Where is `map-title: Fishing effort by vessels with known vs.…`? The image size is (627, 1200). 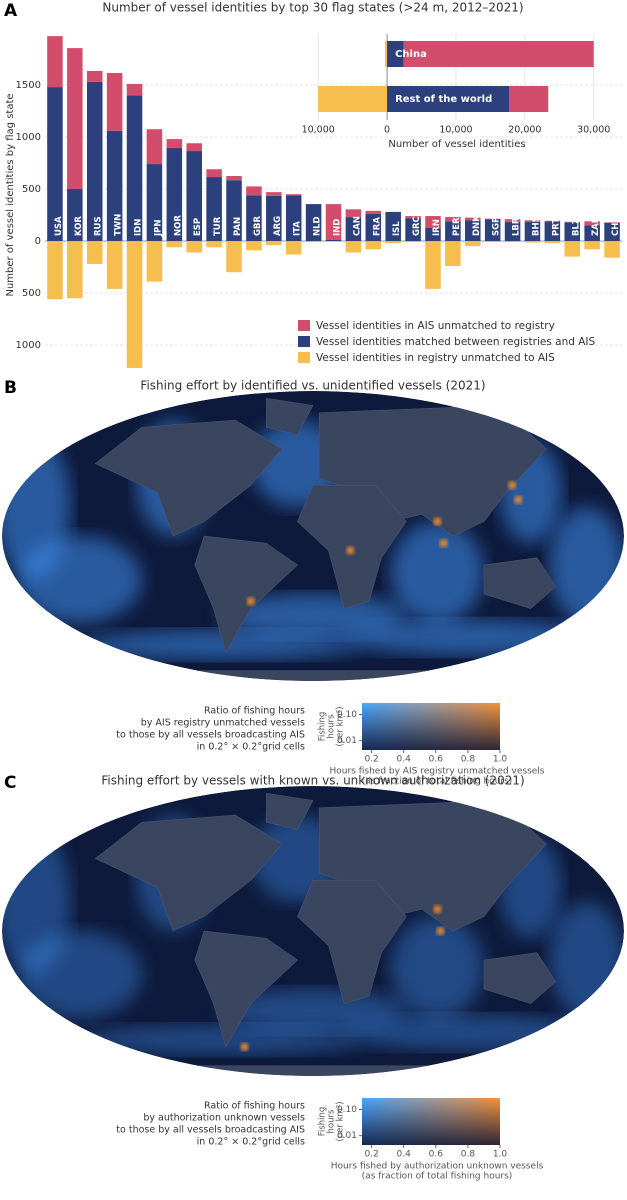
map-title: Fishing effort by vessels with known vs.… is located at coordinates (312, 781).